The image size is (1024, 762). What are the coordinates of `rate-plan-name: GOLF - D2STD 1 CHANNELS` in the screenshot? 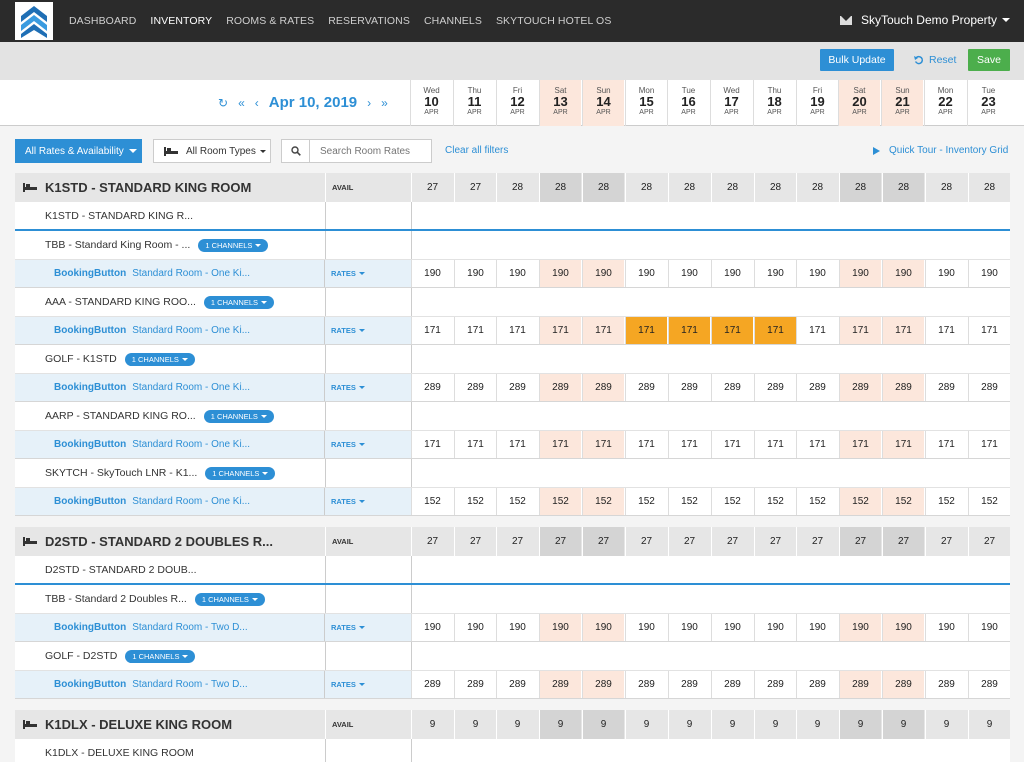 It's located at (120, 656).